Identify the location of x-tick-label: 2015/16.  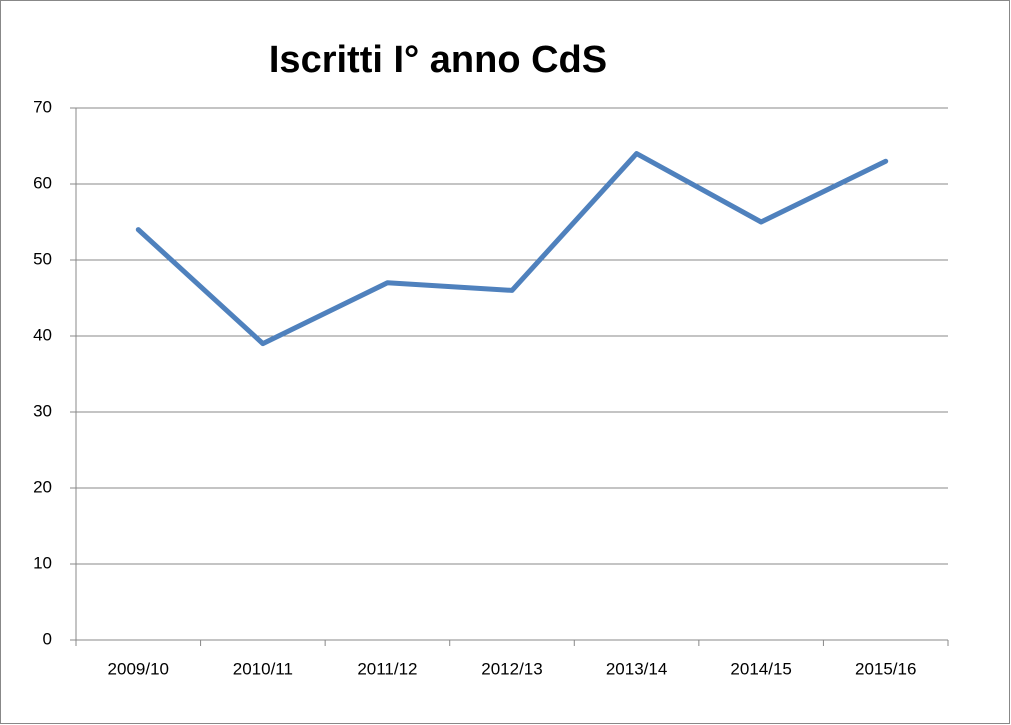
(885, 668).